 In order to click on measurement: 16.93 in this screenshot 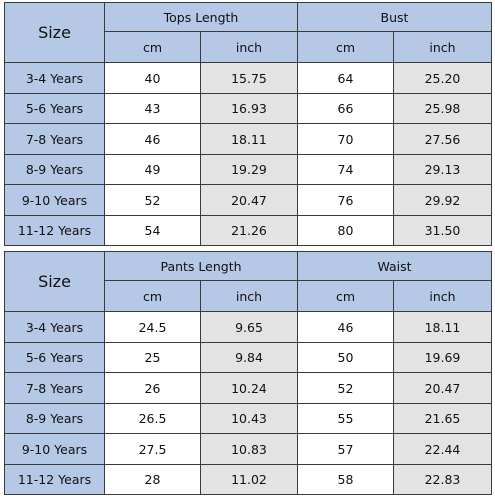, I will do `click(249, 108)`.